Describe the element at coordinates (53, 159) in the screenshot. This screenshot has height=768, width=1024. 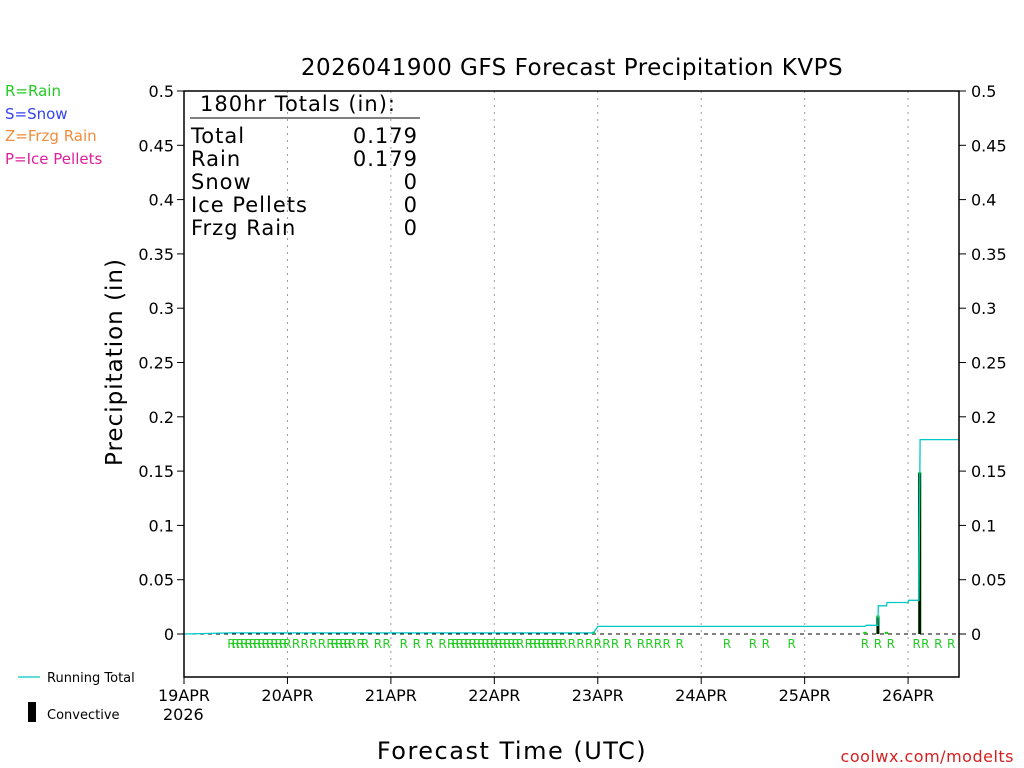
I see `legend-ice-pellets: P=Ice Pellets` at that location.